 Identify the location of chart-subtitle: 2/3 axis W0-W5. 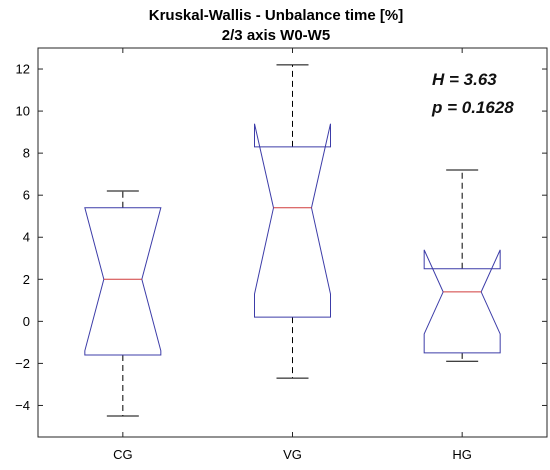
(276, 35).